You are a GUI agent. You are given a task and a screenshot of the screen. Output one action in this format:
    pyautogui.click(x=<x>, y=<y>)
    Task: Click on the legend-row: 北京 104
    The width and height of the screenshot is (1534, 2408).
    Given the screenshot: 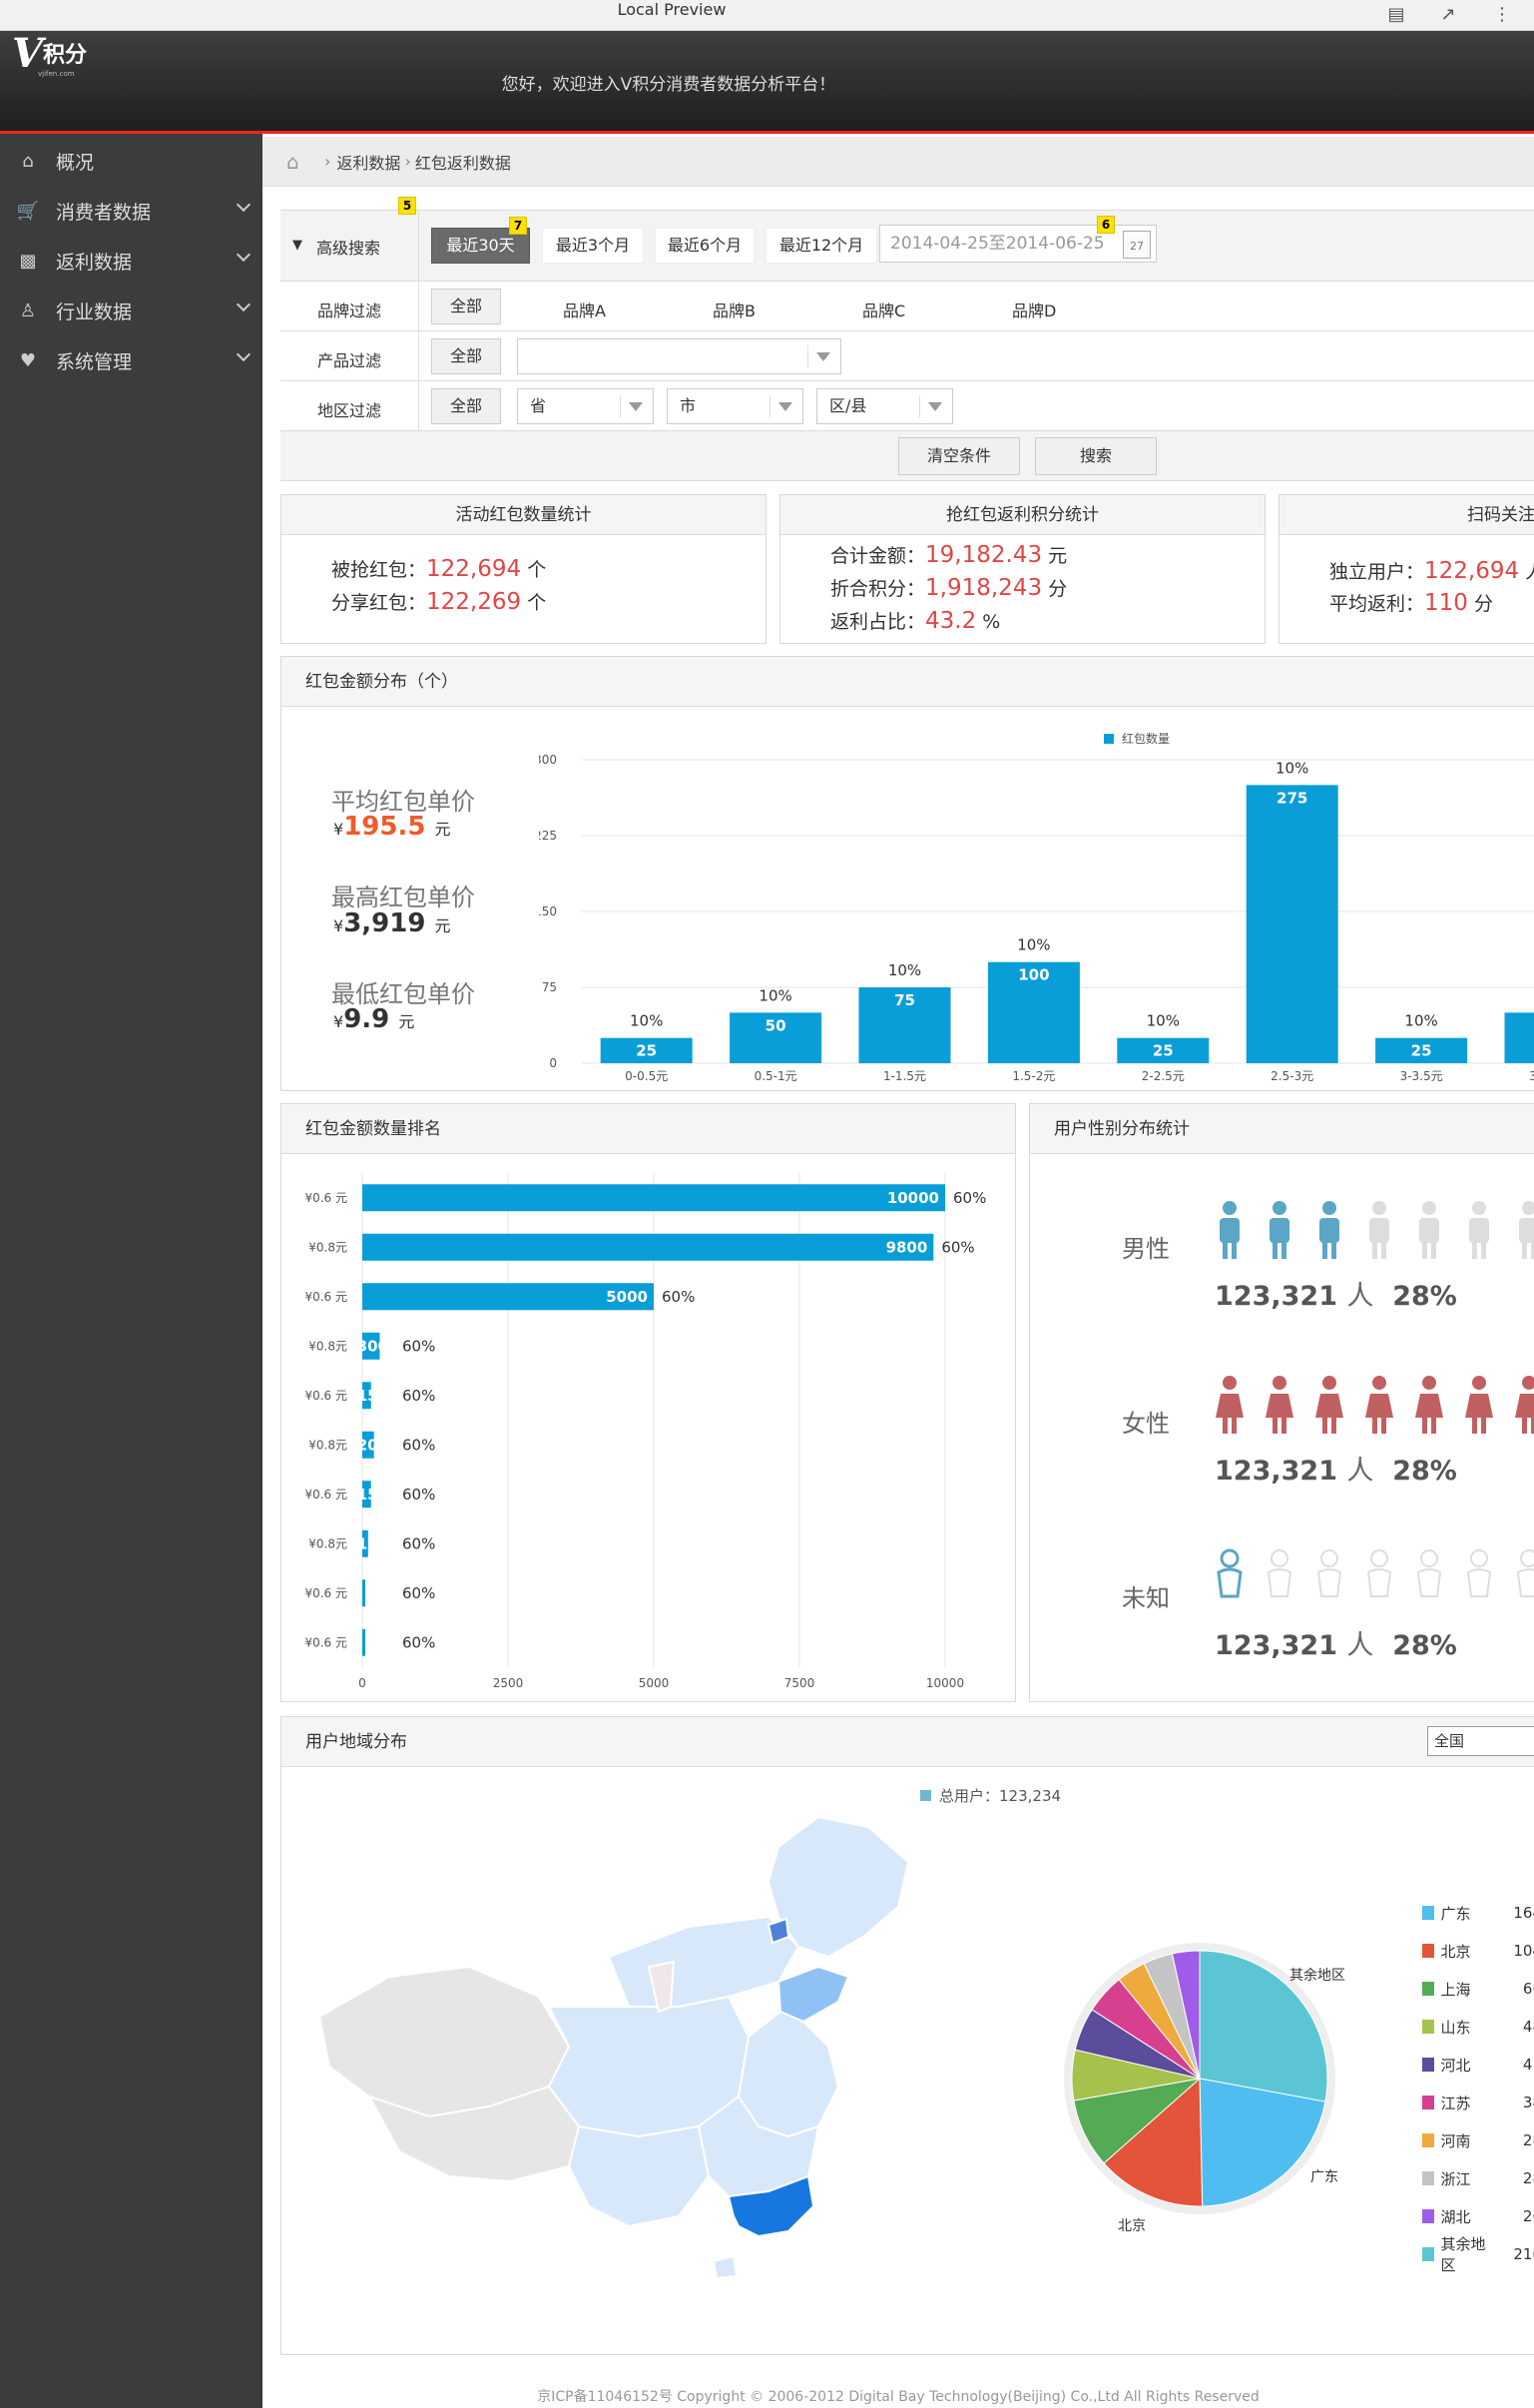 What is the action you would take?
    pyautogui.click(x=1478, y=1951)
    